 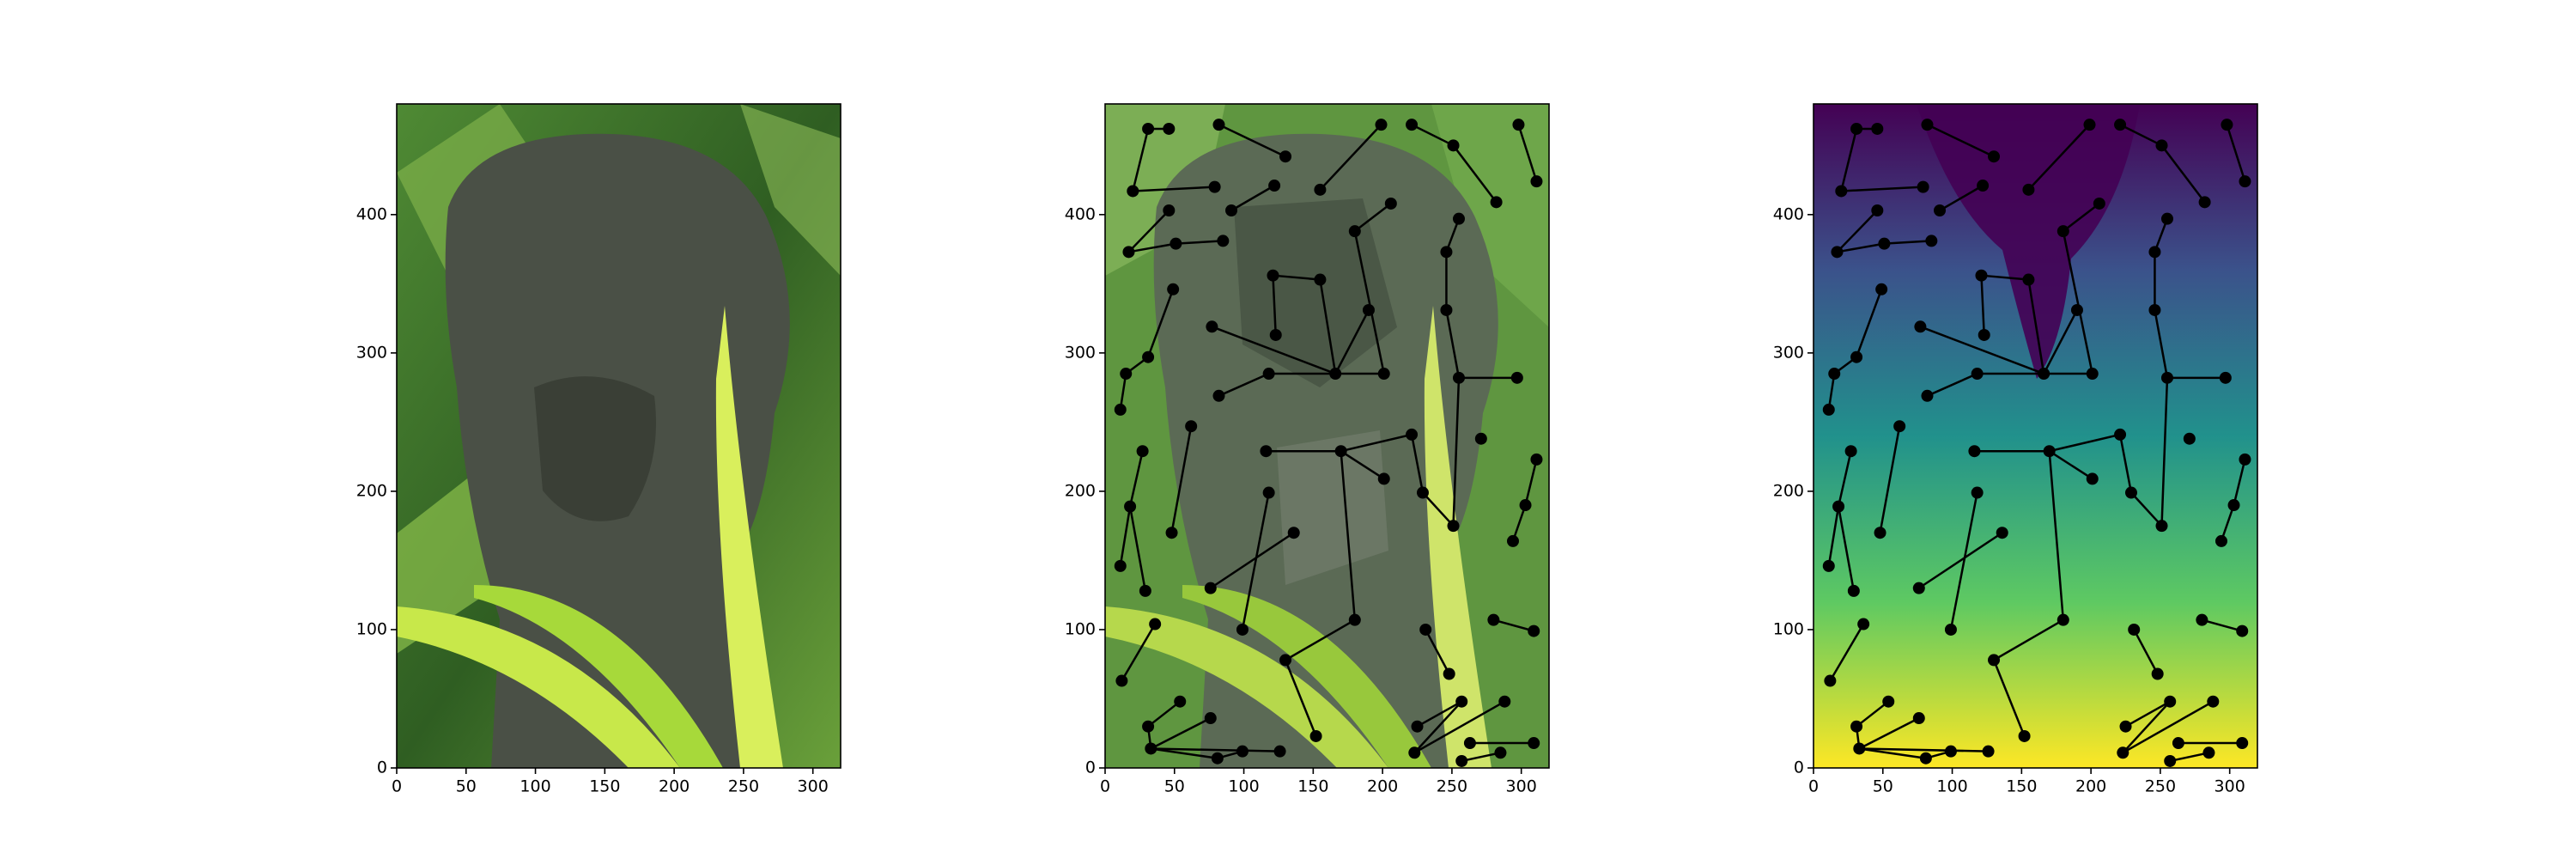 What do you see at coordinates (1789, 490) in the screenshot?
I see `y-tick-label: 200` at bounding box center [1789, 490].